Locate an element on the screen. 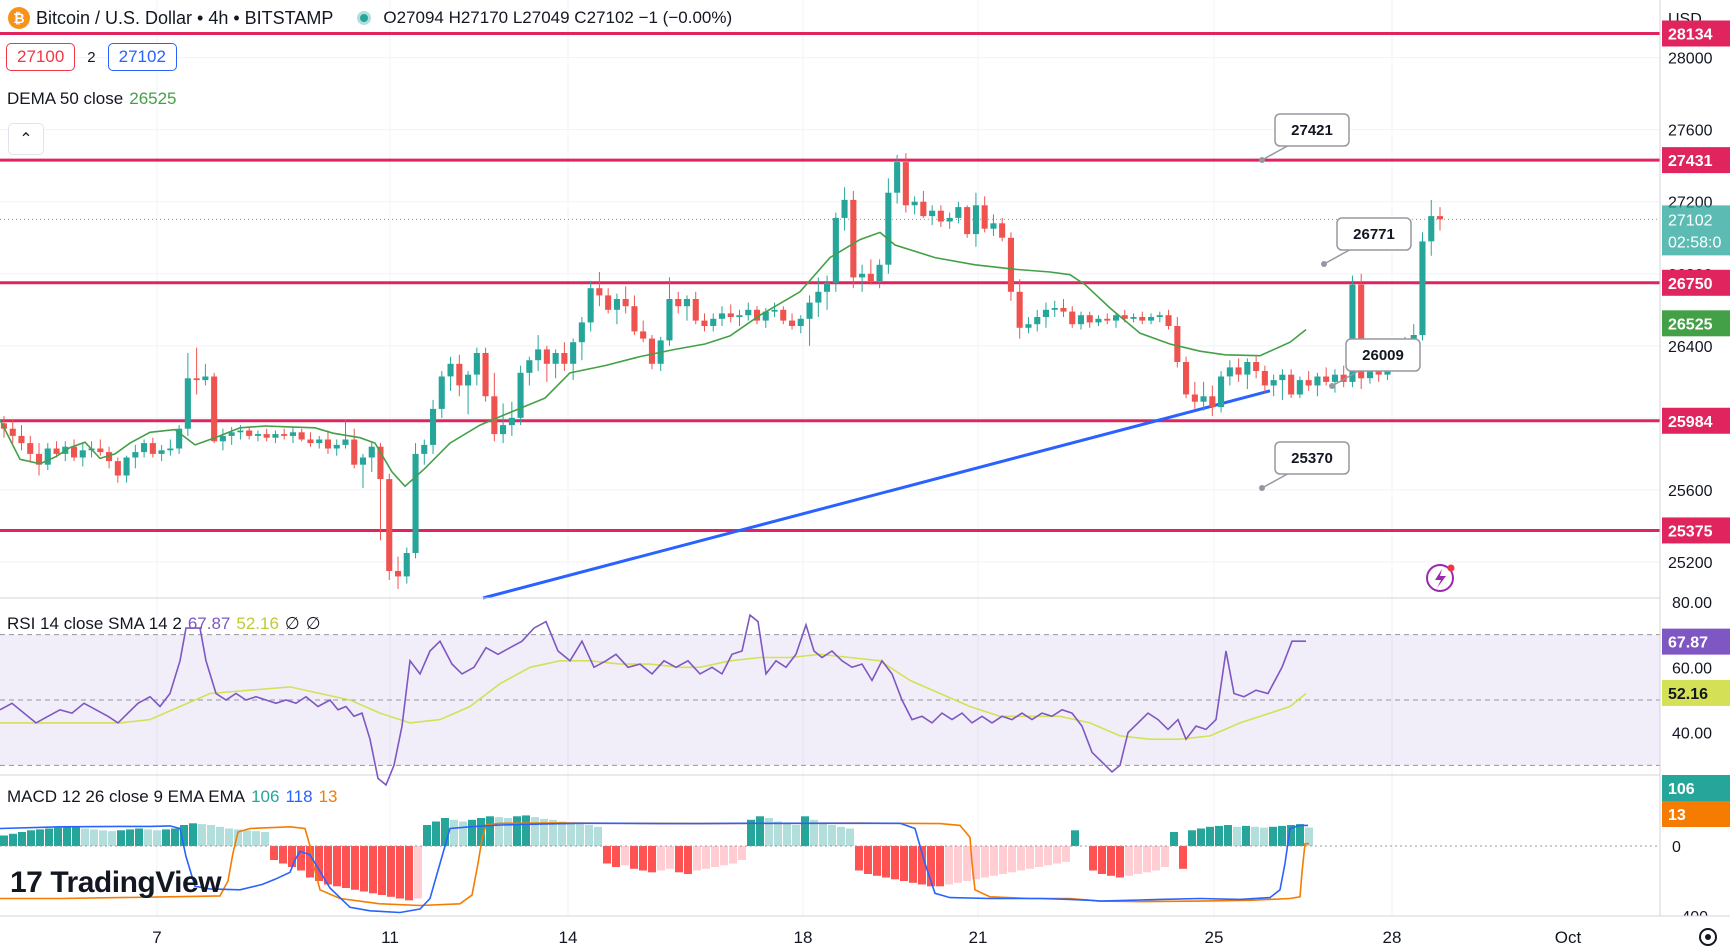 This screenshot has height=951, width=1730. collapse-legend-button: ⌃ is located at coordinates (26, 139).